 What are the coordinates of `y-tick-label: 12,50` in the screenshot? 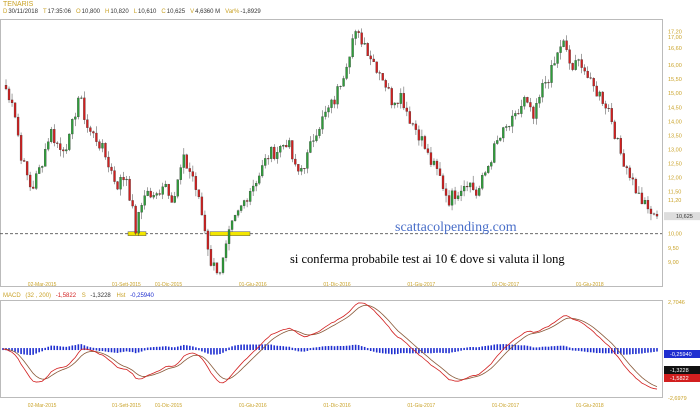 It's located at (675, 164).